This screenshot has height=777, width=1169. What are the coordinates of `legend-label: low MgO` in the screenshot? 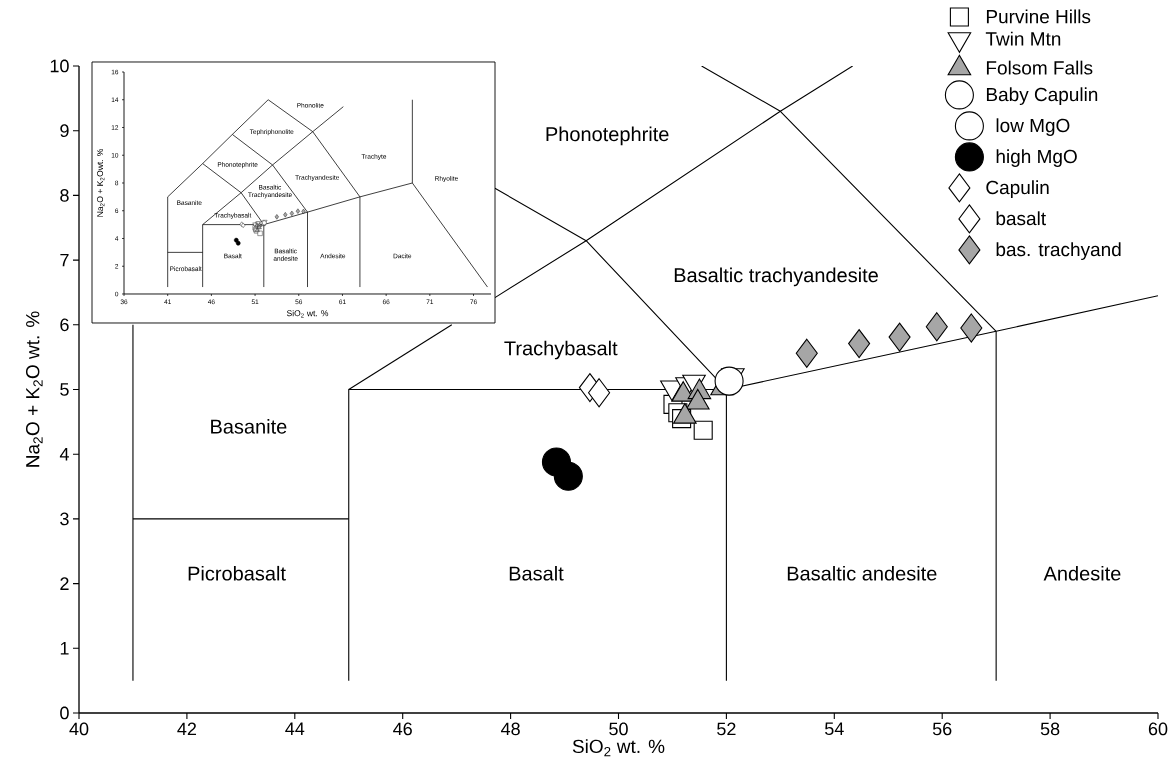 It's located at (1033, 127).